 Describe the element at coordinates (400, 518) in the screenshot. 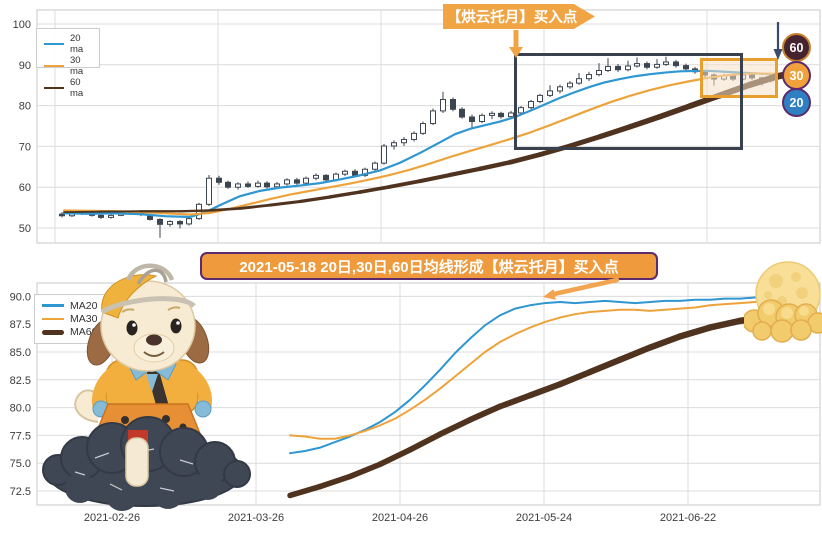

I see `svg-text: 2021-04-26` at that location.